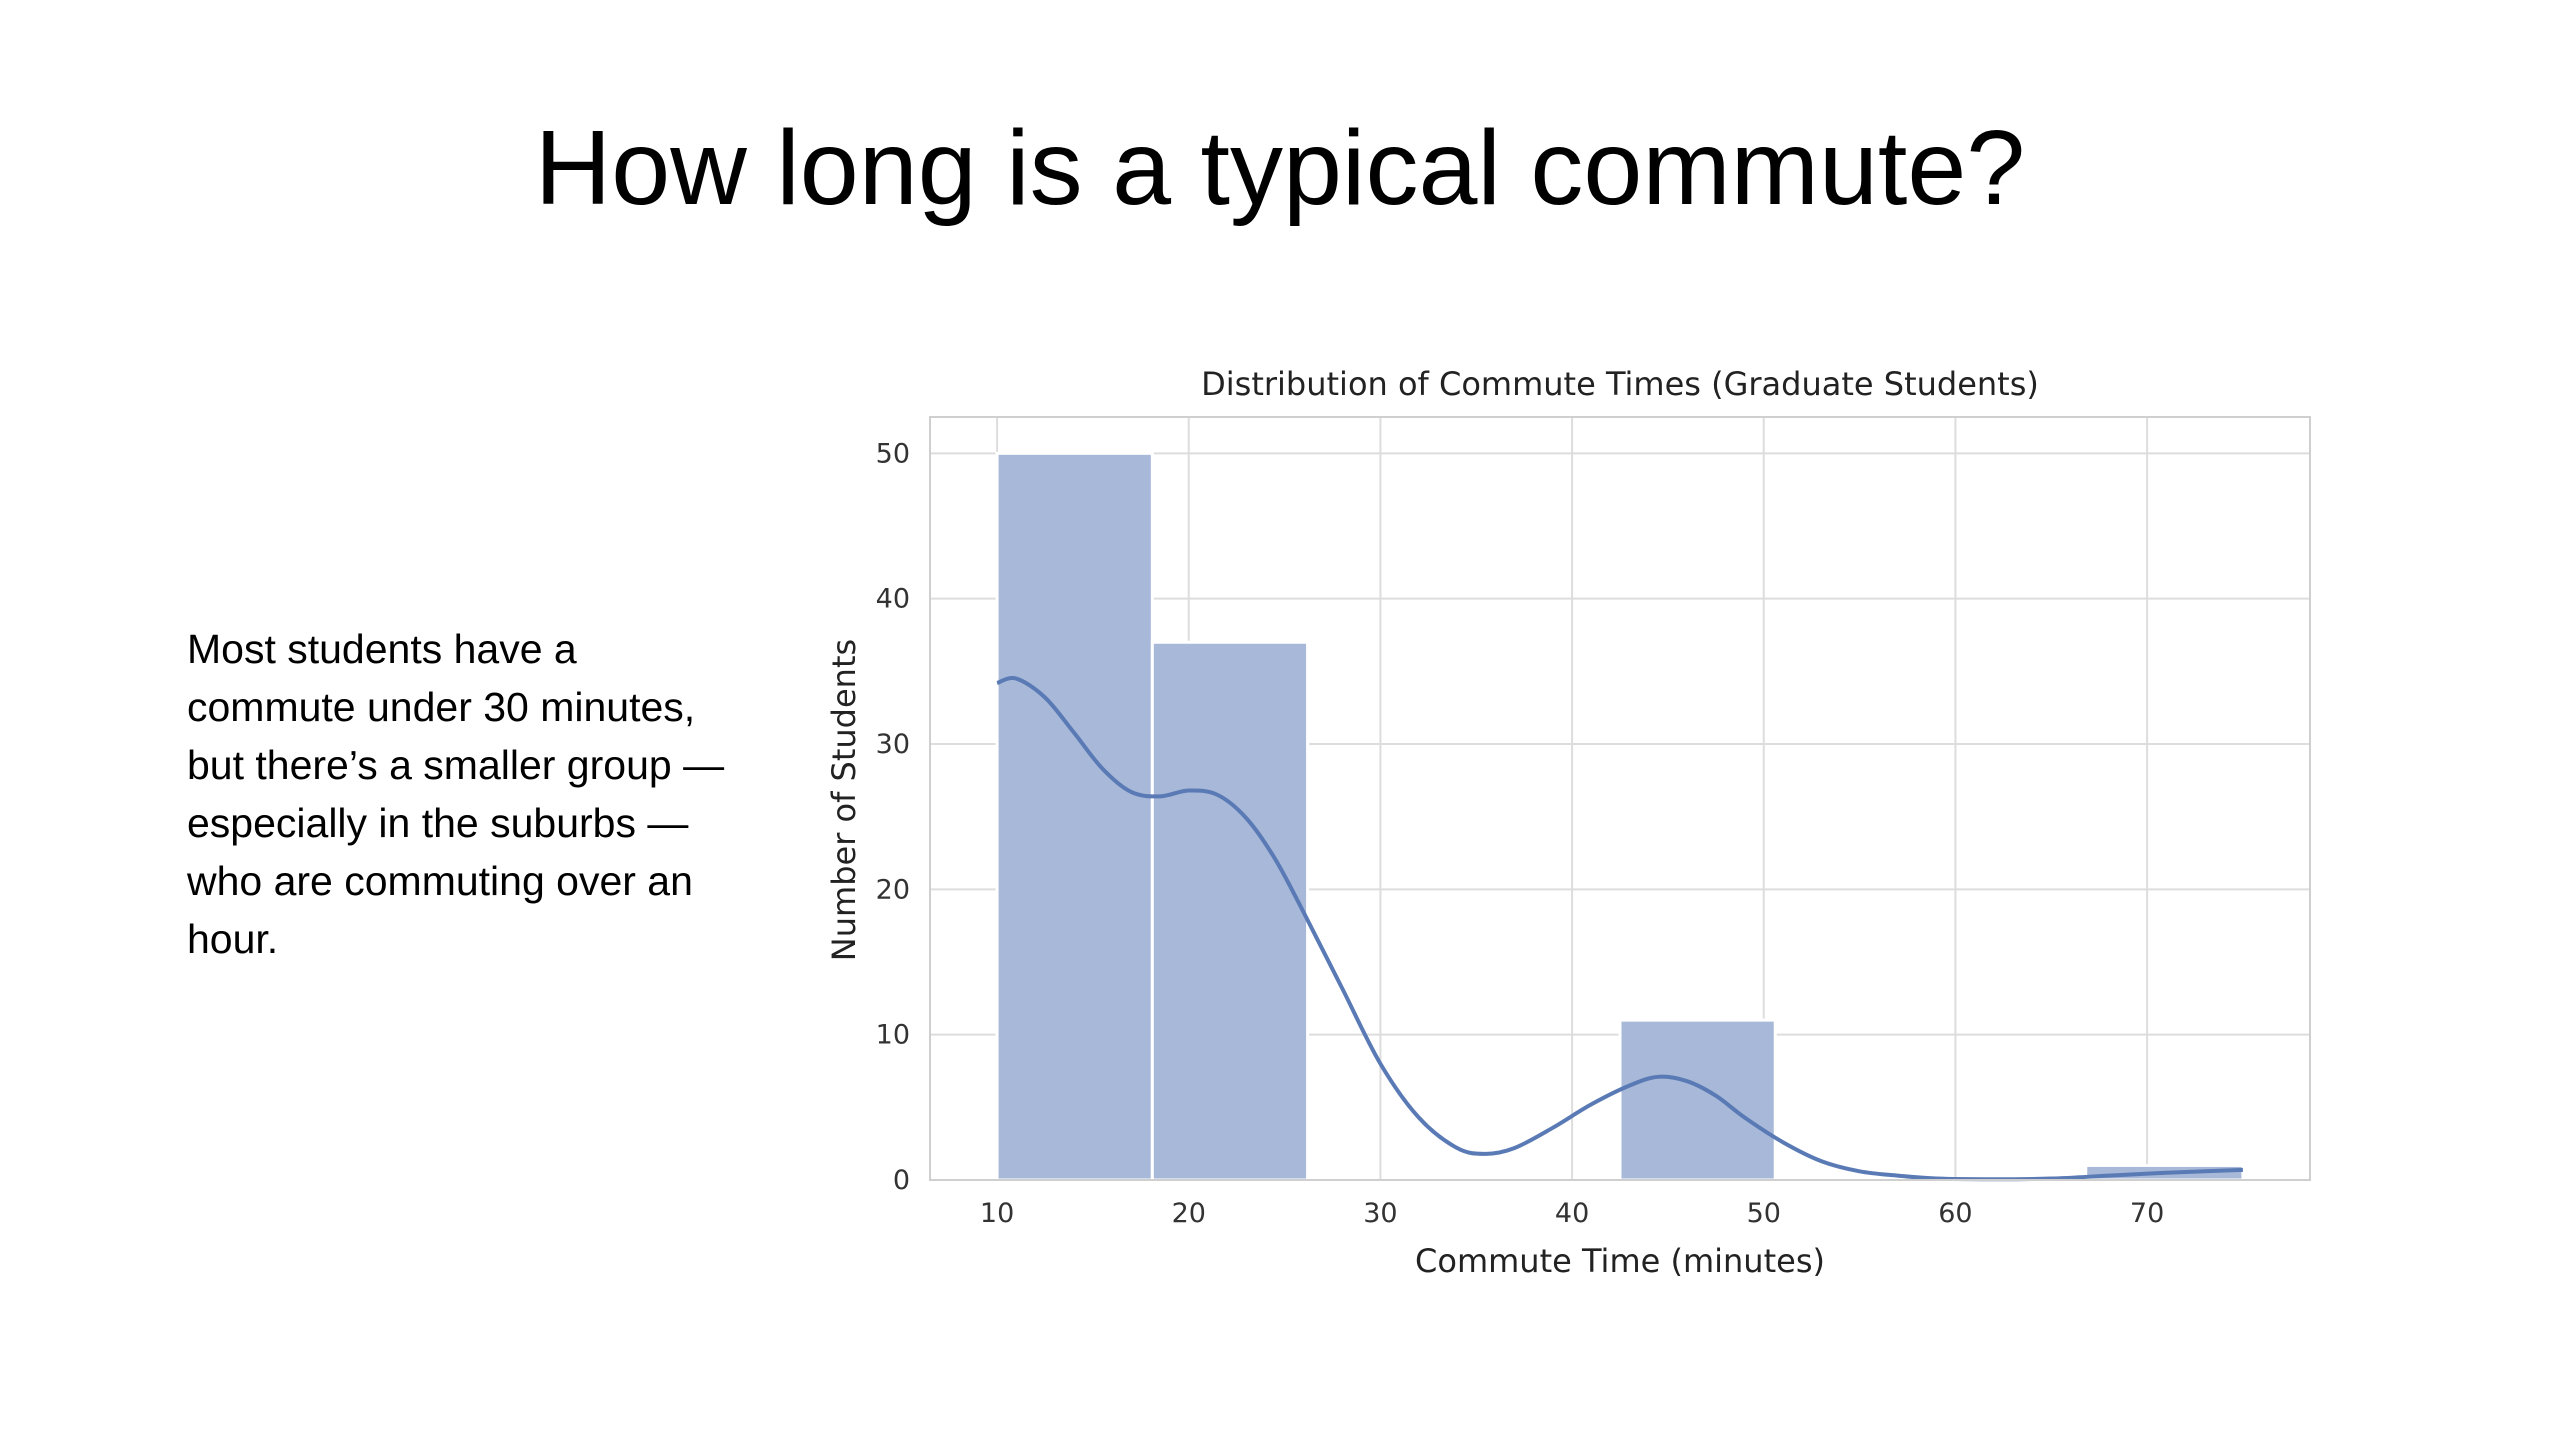 The height and width of the screenshot is (1440, 2560). I want to click on x-tick-label: 40, so click(1572, 1213).